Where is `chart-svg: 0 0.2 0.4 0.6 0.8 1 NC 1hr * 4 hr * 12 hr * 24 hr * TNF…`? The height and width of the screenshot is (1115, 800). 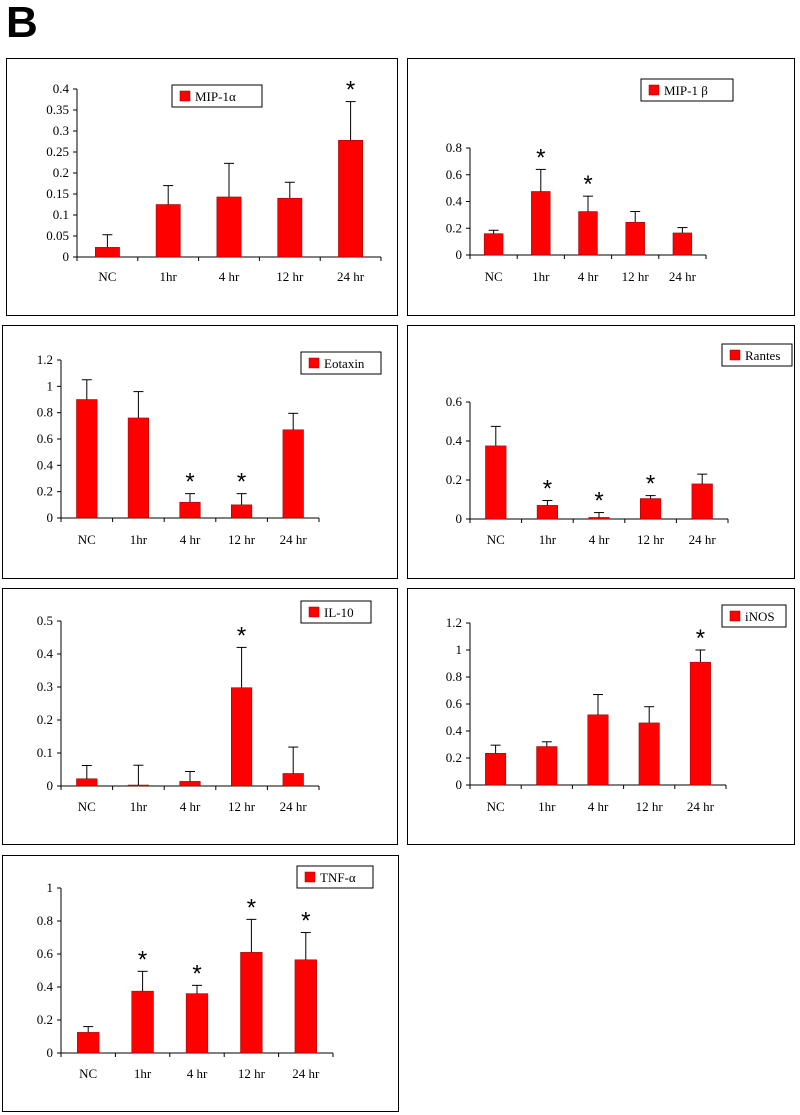
chart-svg: 0 0.2 0.4 0.6 0.8 1 NC 1hr * 4 hr * 12 hr * 24 hr * TNF… is located at coordinates (205, 973).